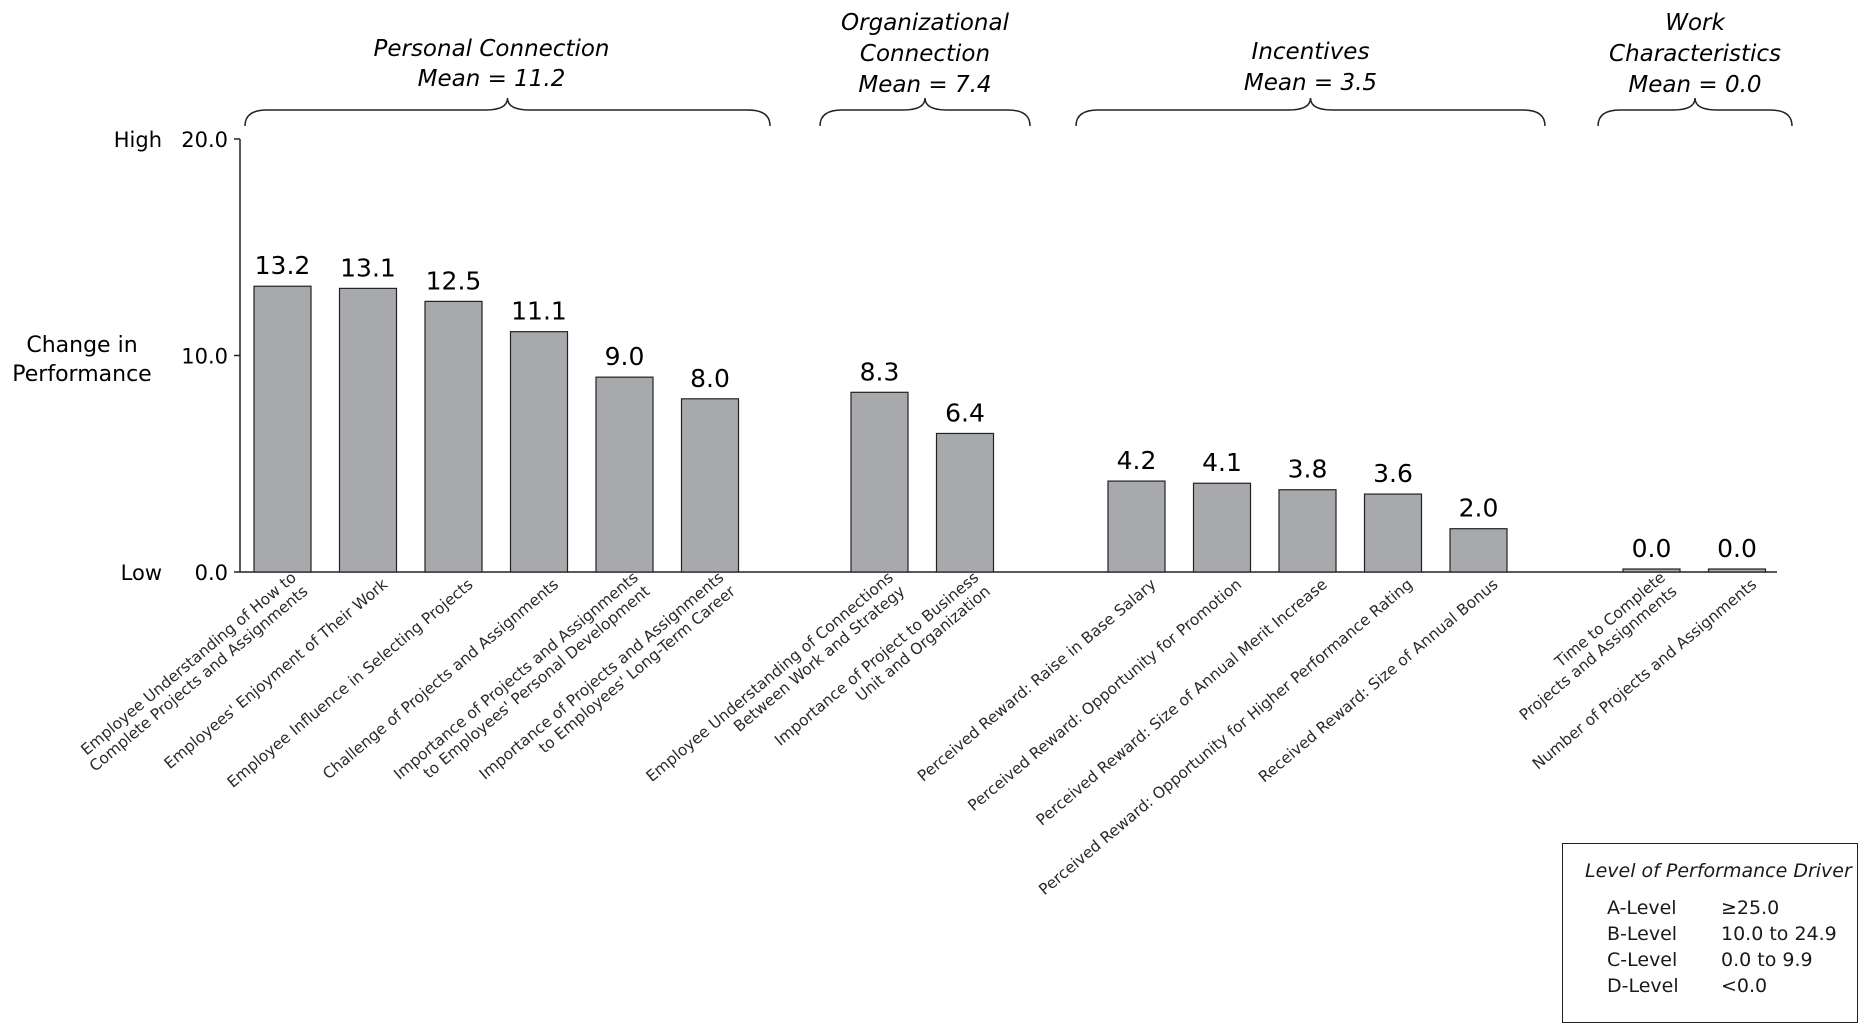 This screenshot has height=1023, width=1874. I want to click on legend-level: B-Level, so click(1642, 934).